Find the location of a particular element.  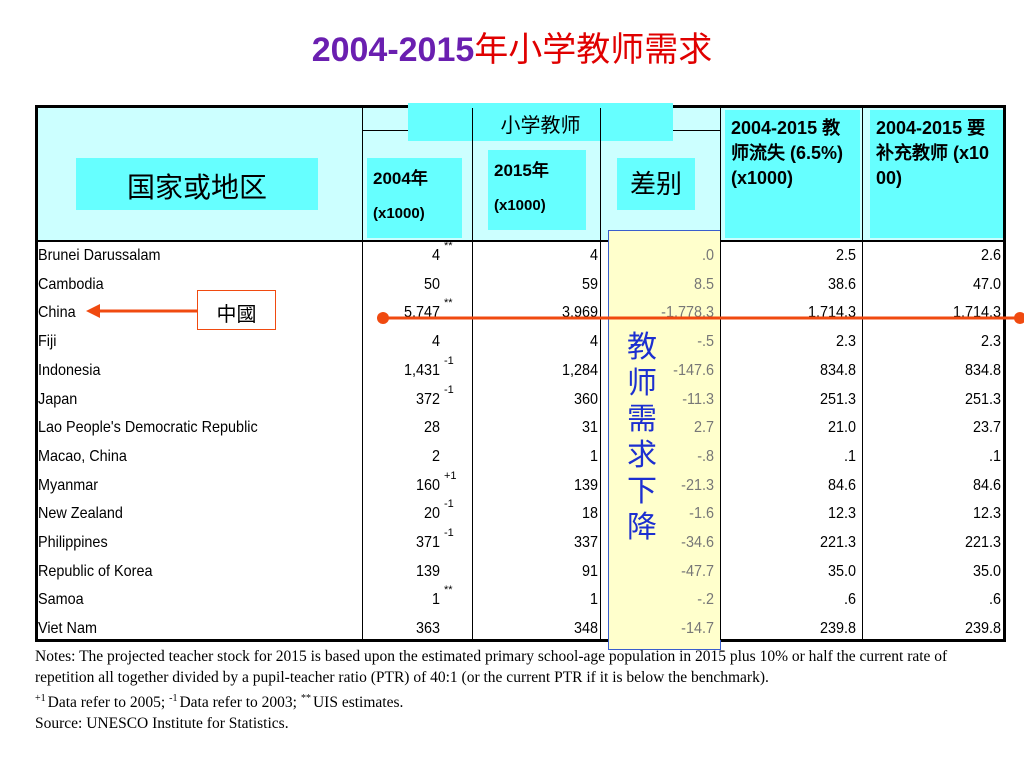

group-header: 小学教师 is located at coordinates (540, 122).